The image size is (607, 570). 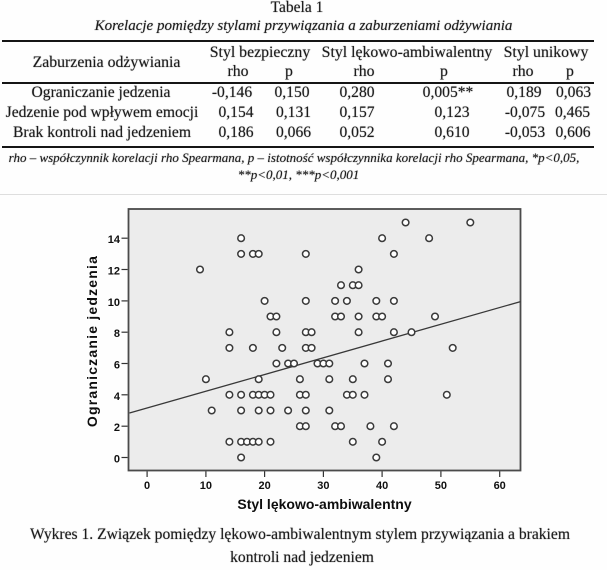 I want to click on svg-text: 40, so click(x=382, y=486).